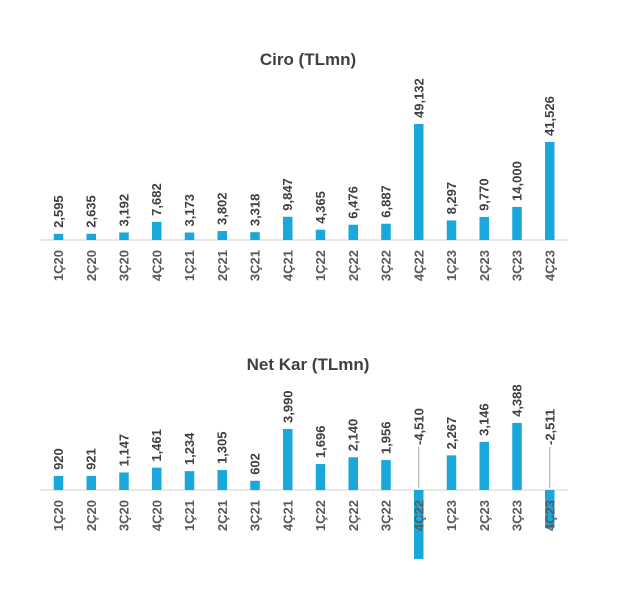 The width and height of the screenshot is (635, 606). Describe the element at coordinates (517, 181) in the screenshot. I see `data-label: 14,000` at that location.